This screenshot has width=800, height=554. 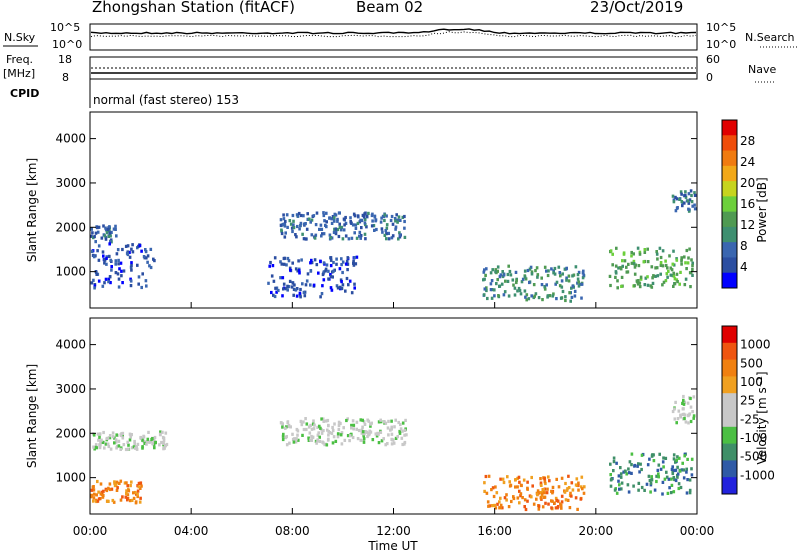 What do you see at coordinates (65, 27) in the screenshot?
I see `noise-tick-top-left: 10^5` at bounding box center [65, 27].